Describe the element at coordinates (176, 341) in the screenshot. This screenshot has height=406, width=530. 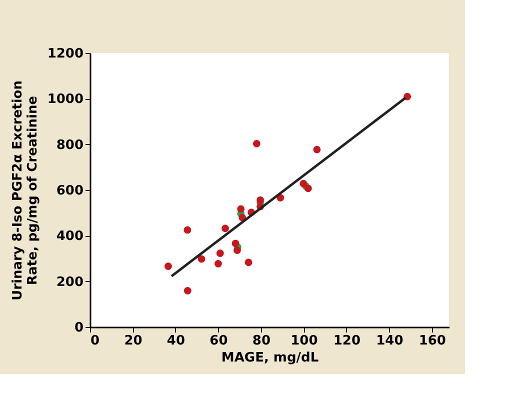
I see `x-tick-label: 40` at that location.